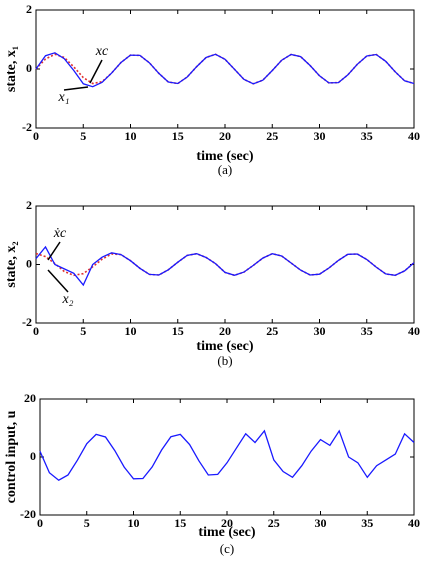 Image resolution: width=428 pixels, height=564 pixels. What do you see at coordinates (30, 398) in the screenshot?
I see `y-tick-label: 20` at bounding box center [30, 398].